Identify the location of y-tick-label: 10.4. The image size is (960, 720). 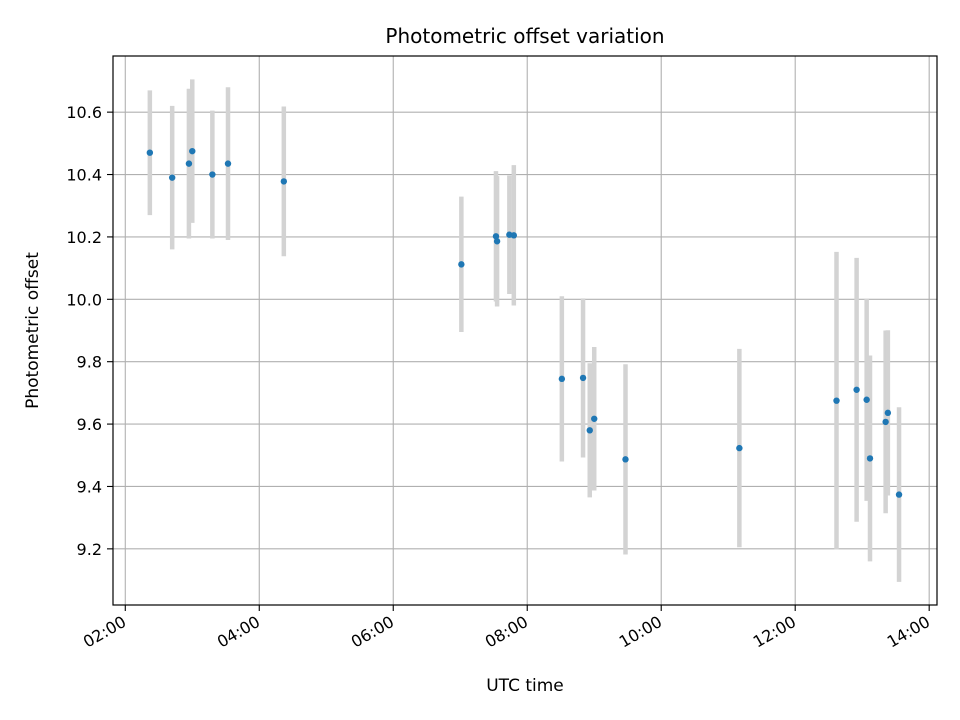
(84, 175).